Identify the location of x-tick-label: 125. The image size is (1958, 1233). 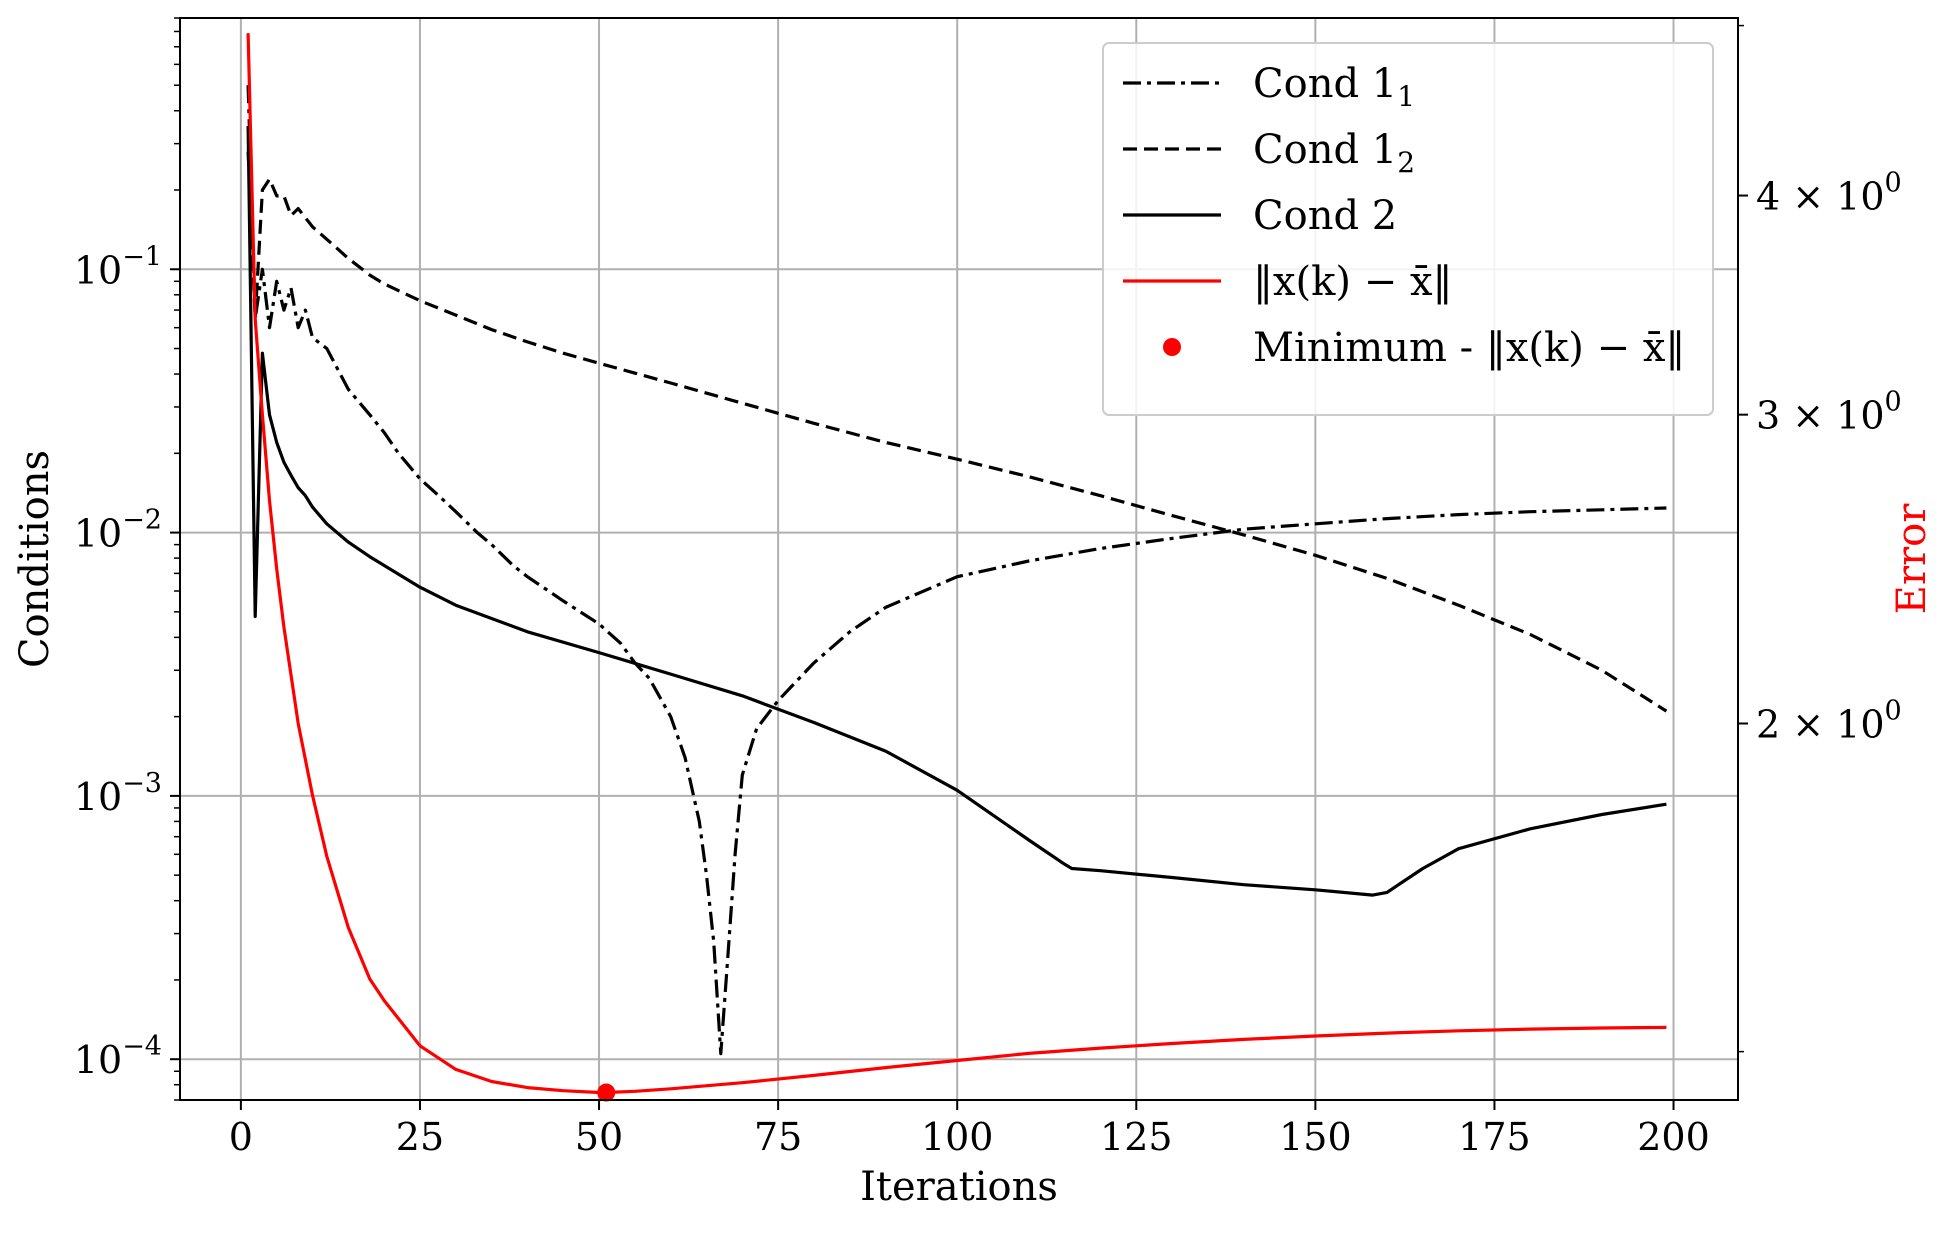
(1136, 1137).